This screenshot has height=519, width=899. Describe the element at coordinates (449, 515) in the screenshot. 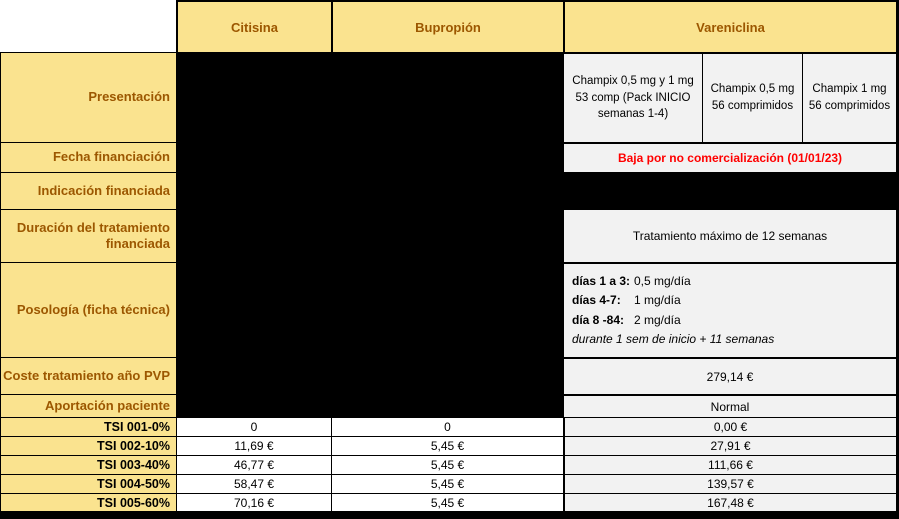

I see `bottom-border-bar` at that location.